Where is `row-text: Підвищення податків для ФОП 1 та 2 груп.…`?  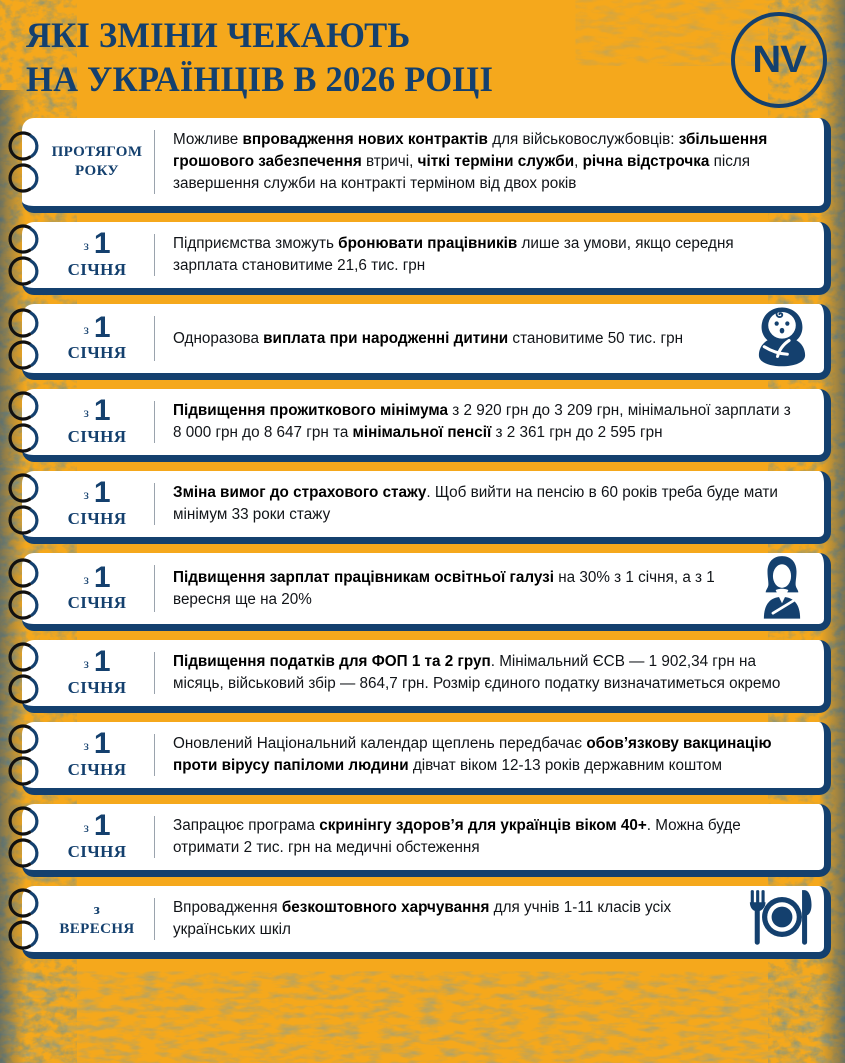
row-text: Підвищення податків для ФОП 1 та 2 груп.… is located at coordinates (486, 673).